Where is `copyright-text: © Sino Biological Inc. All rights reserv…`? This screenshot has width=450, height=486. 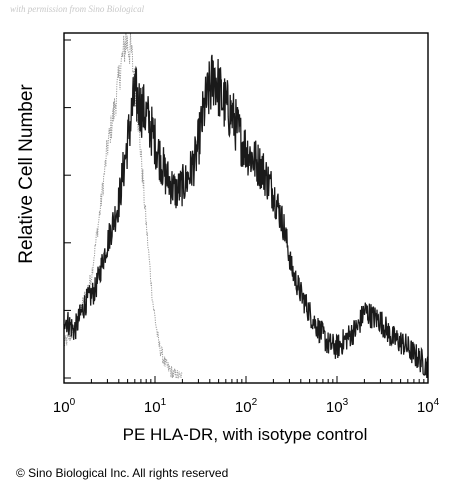
copyright-text: © Sino Biological Inc. All rights reserv… is located at coordinates (122, 473).